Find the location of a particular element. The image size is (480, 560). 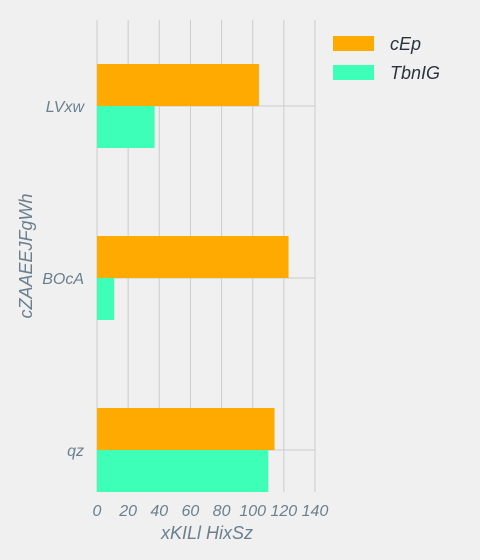

legend-label-cEp: cEp is located at coordinates (405, 44).